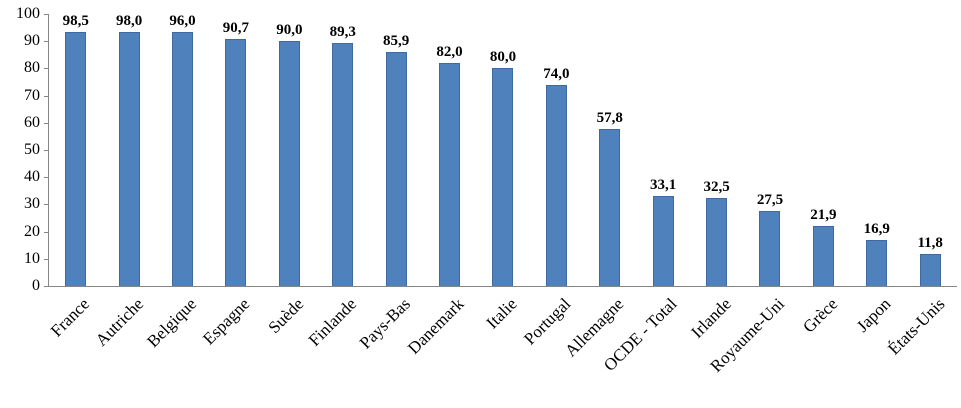 This screenshot has height=408, width=961. I want to click on bar-slot: 11,8, so click(930, 150).